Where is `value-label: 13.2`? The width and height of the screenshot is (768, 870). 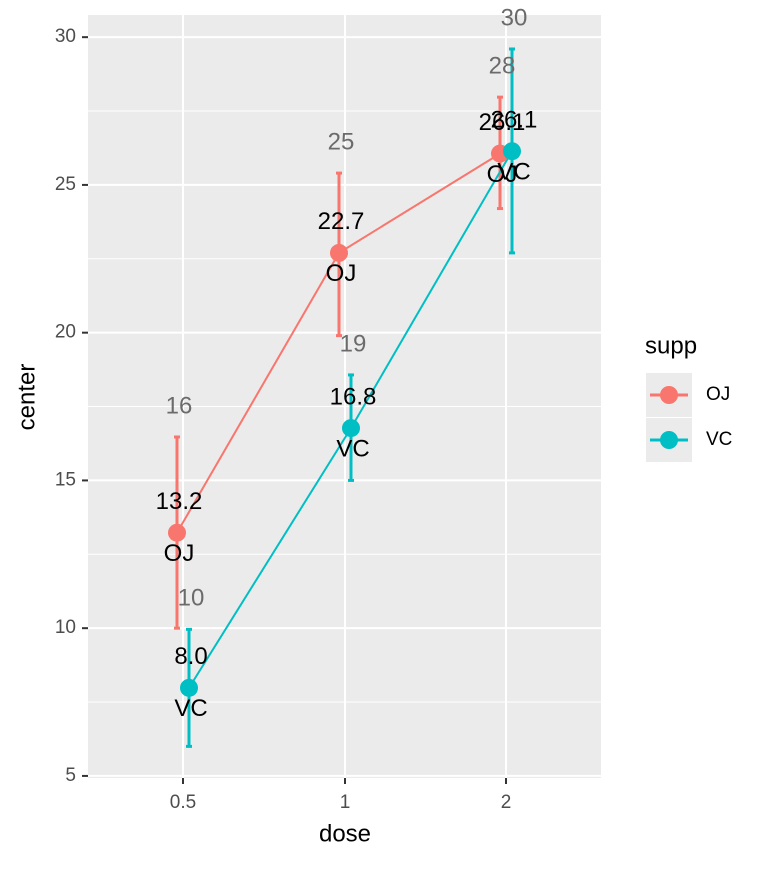 value-label: 13.2 is located at coordinates (179, 501).